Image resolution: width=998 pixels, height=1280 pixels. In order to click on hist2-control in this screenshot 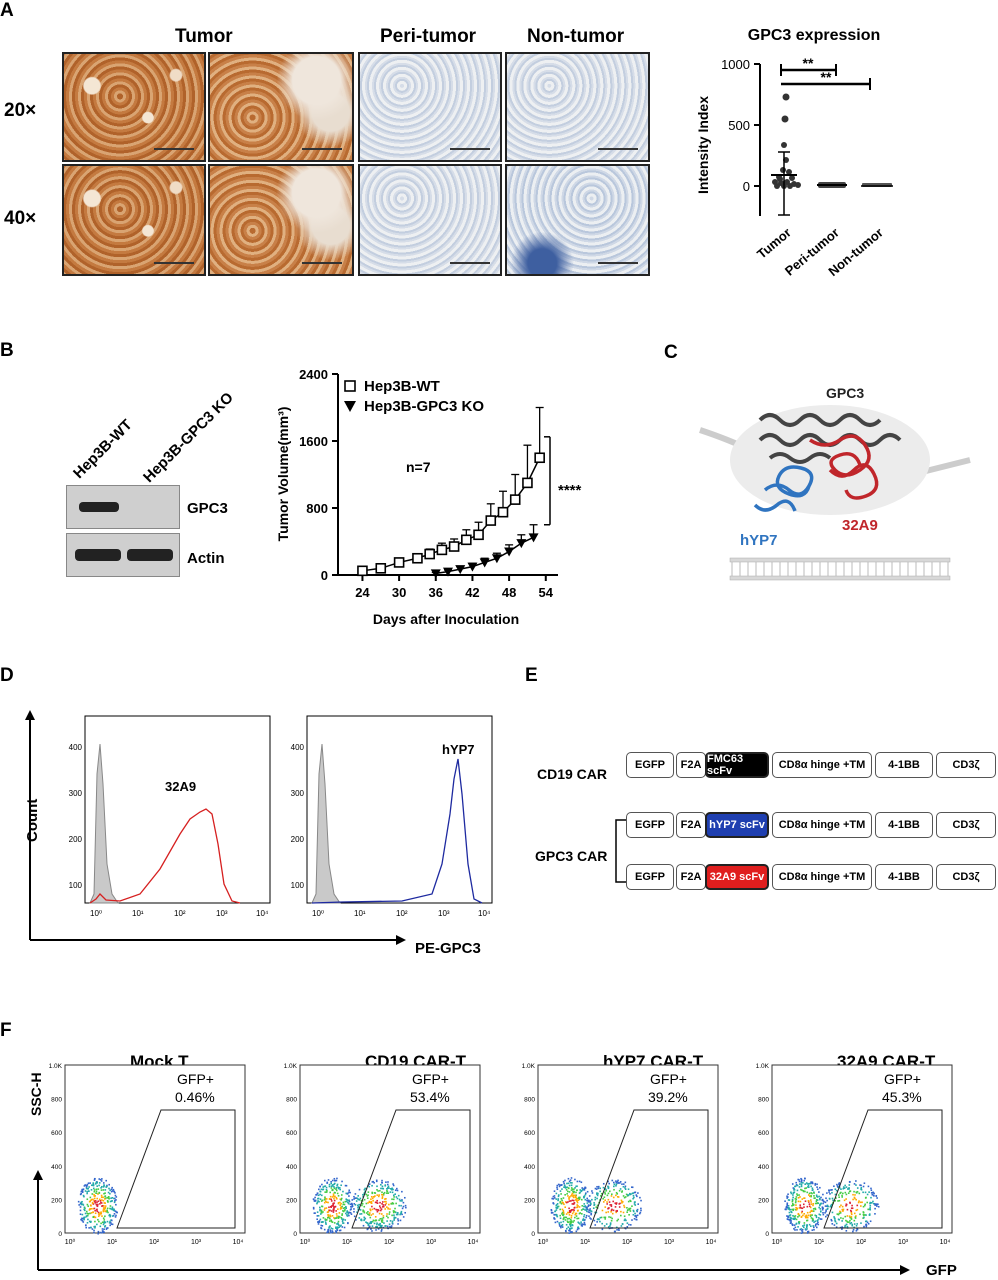, I will do `click(326, 823)`.